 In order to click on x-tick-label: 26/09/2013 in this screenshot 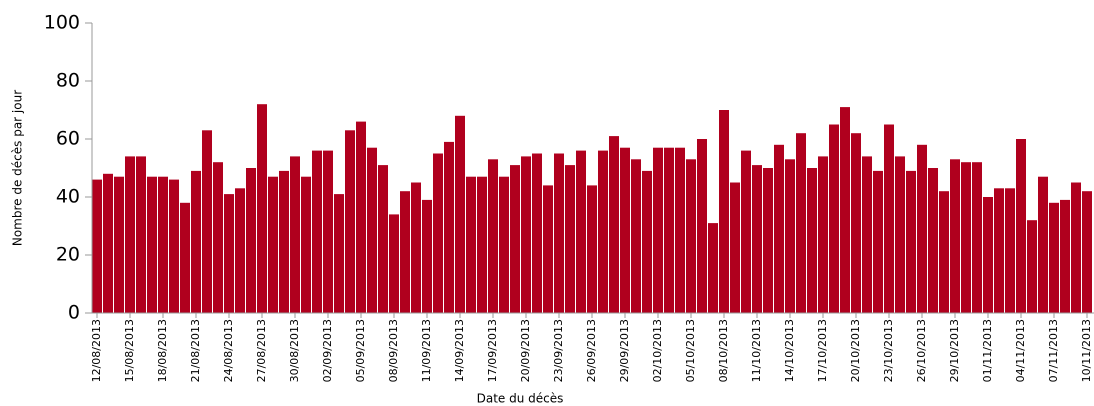, I will do `click(591, 350)`.